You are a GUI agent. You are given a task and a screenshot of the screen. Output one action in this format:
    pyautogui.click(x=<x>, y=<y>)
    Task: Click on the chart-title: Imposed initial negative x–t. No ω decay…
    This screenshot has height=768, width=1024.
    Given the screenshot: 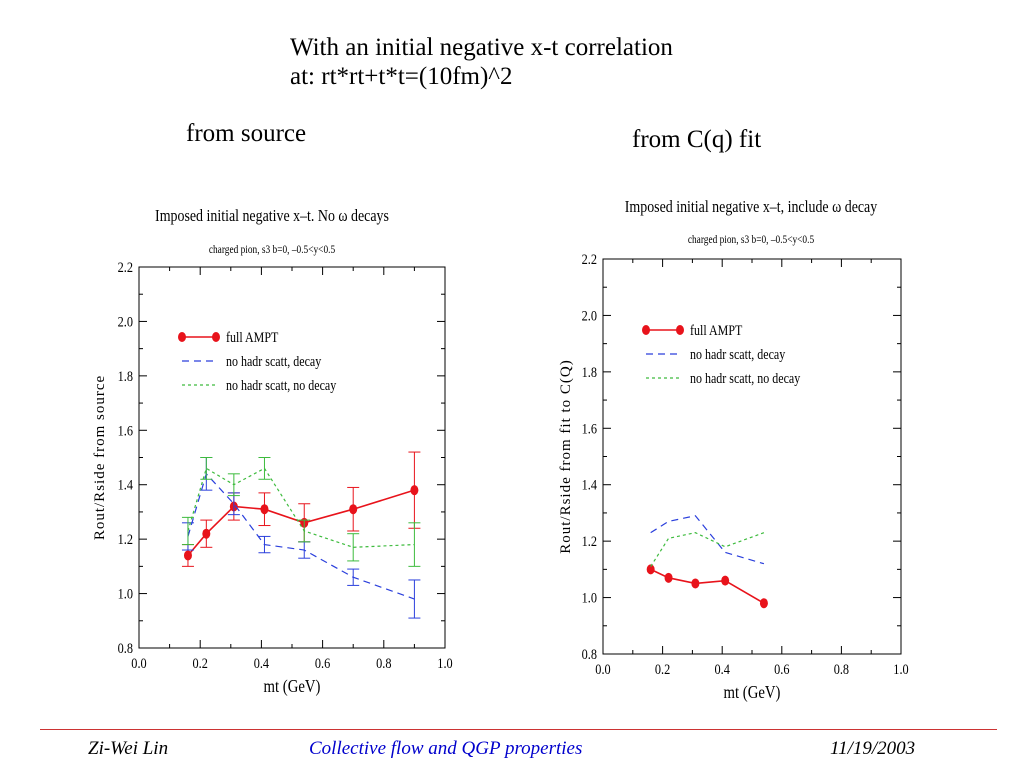 What is the action you would take?
    pyautogui.click(x=272, y=216)
    